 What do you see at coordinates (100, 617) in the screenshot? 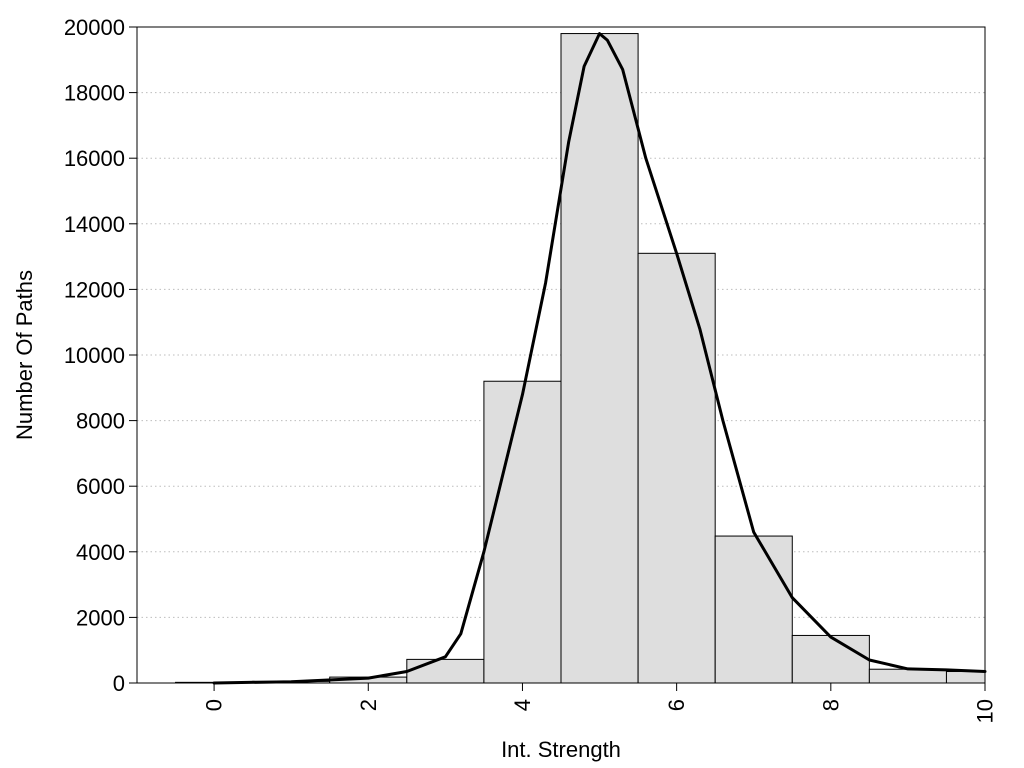
I see `y-tick-label: 2000` at bounding box center [100, 617].